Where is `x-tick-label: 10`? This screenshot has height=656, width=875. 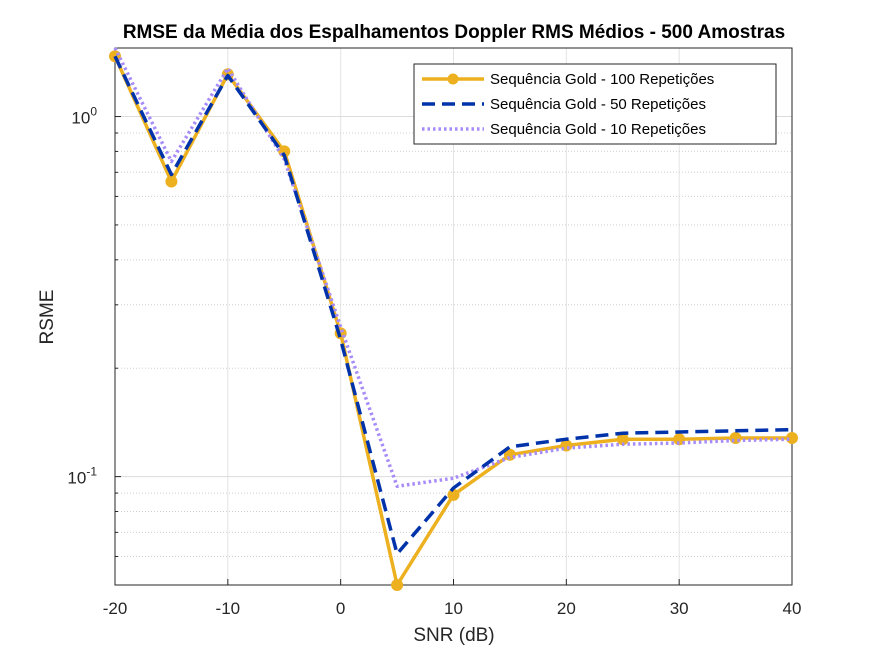
x-tick-label: 10 is located at coordinates (453, 608).